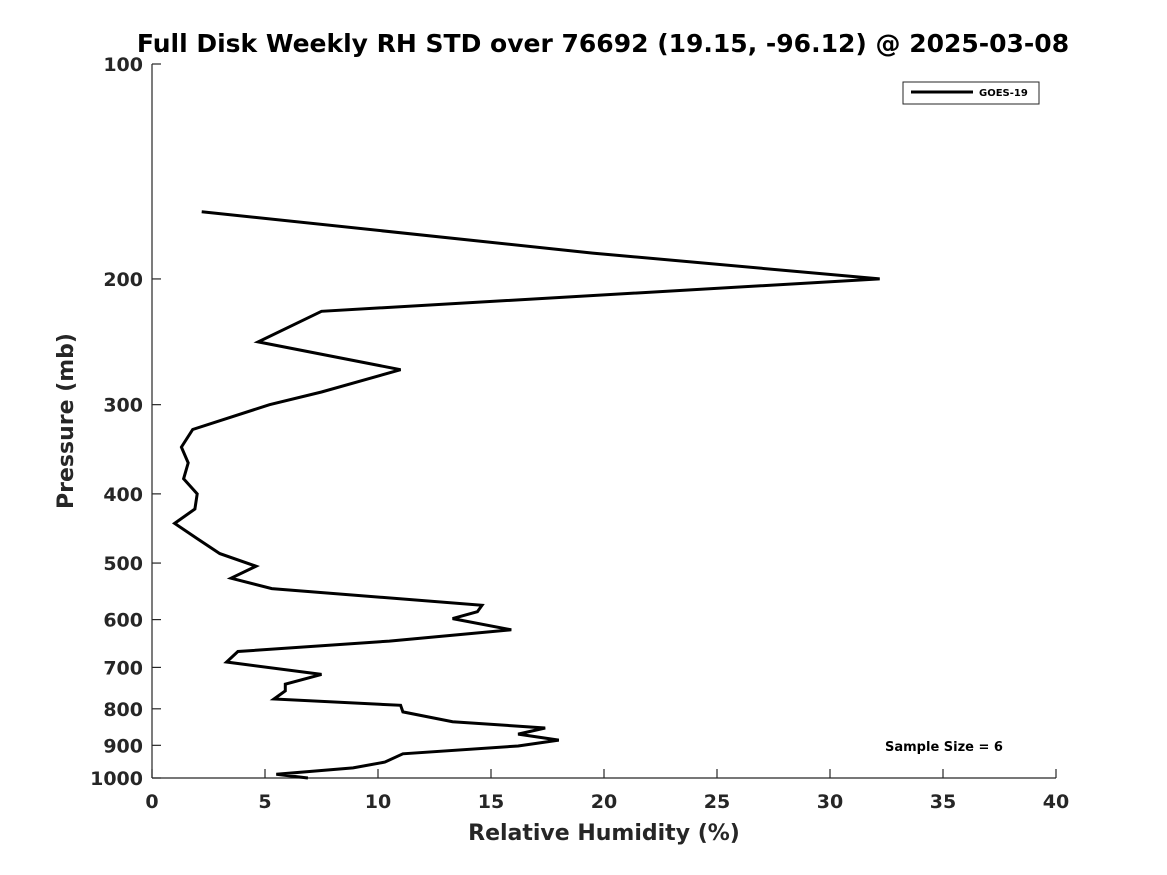  Describe the element at coordinates (123, 564) in the screenshot. I see `y-tick-label: 500` at that location.